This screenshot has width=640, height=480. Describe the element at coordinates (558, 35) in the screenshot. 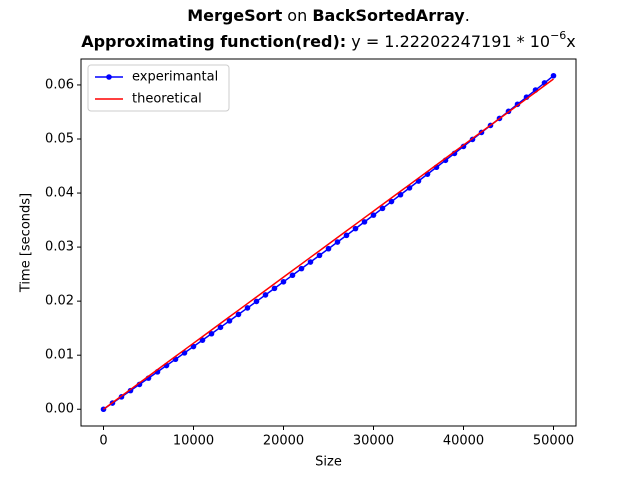

I see `title-part: −6` at that location.